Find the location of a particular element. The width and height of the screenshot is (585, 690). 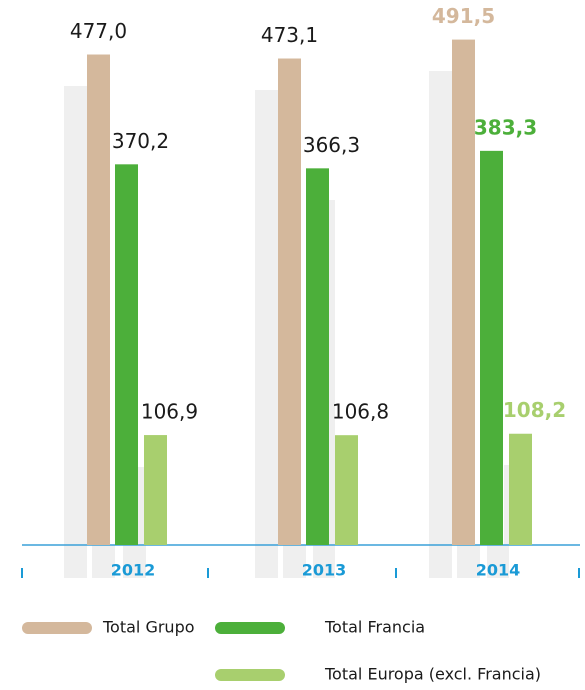

value-label: 370,2 is located at coordinates (140, 141).